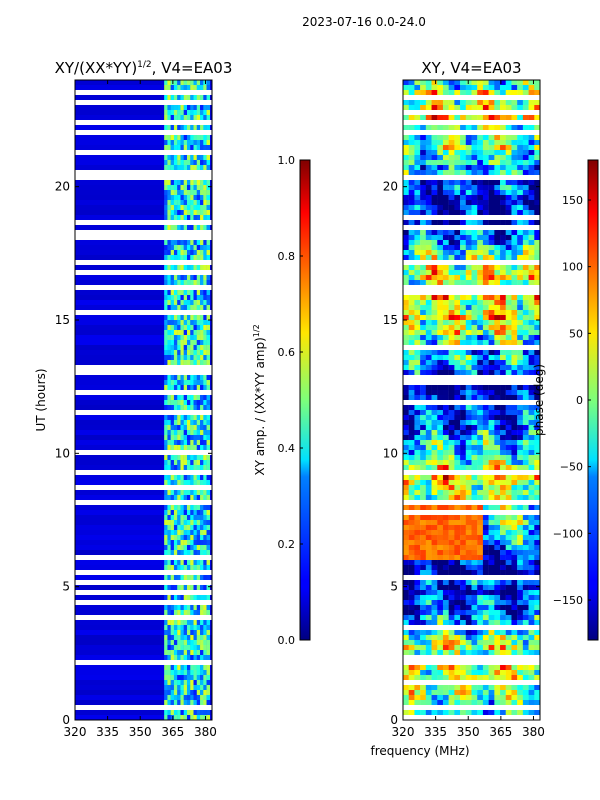 The image size is (600, 800). Describe the element at coordinates (143, 288) in the screenshot. I see `flagged-row` at that location.